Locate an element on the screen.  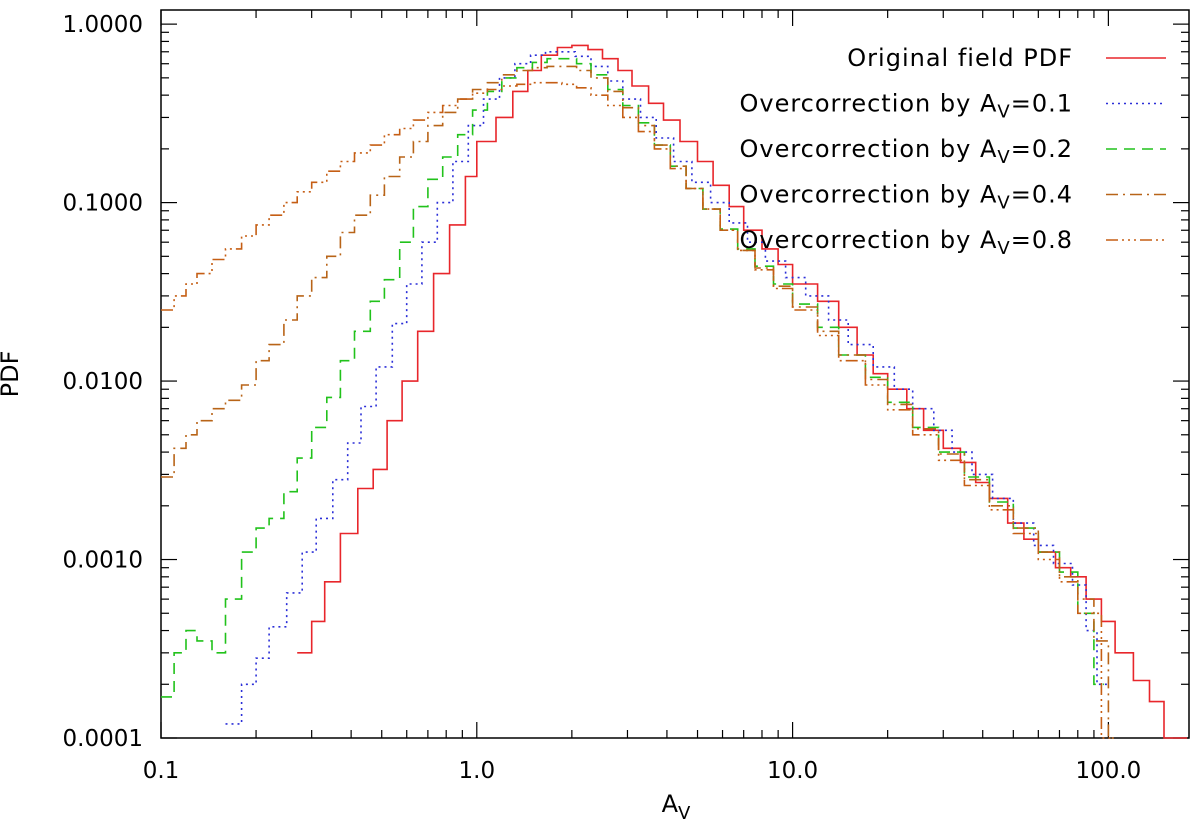
y-tick-label: 0.0001 is located at coordinates (103, 739).